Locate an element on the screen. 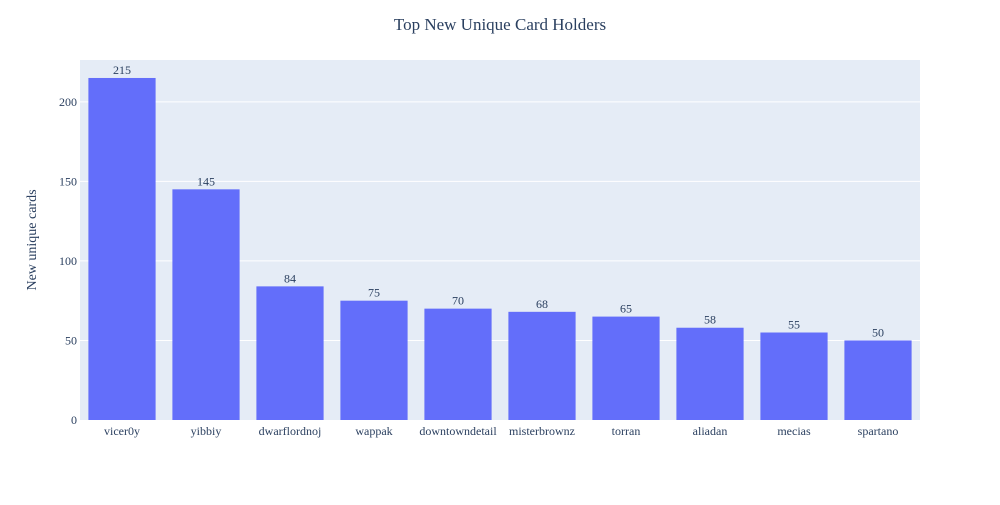  bar-value-label: 65 is located at coordinates (626, 309).